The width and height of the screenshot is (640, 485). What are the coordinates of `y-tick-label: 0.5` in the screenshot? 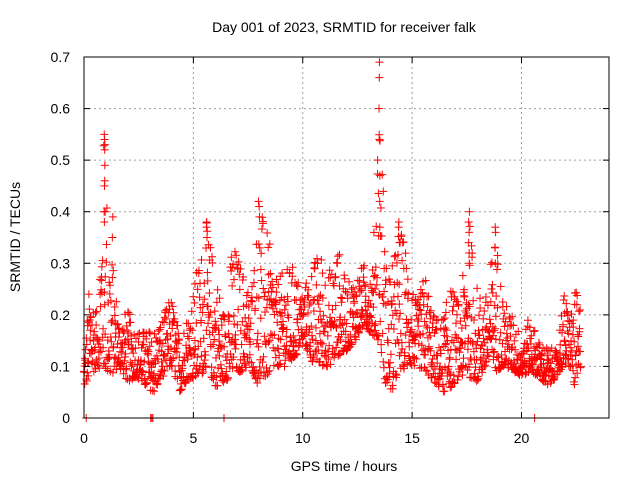 It's located at (61, 160).